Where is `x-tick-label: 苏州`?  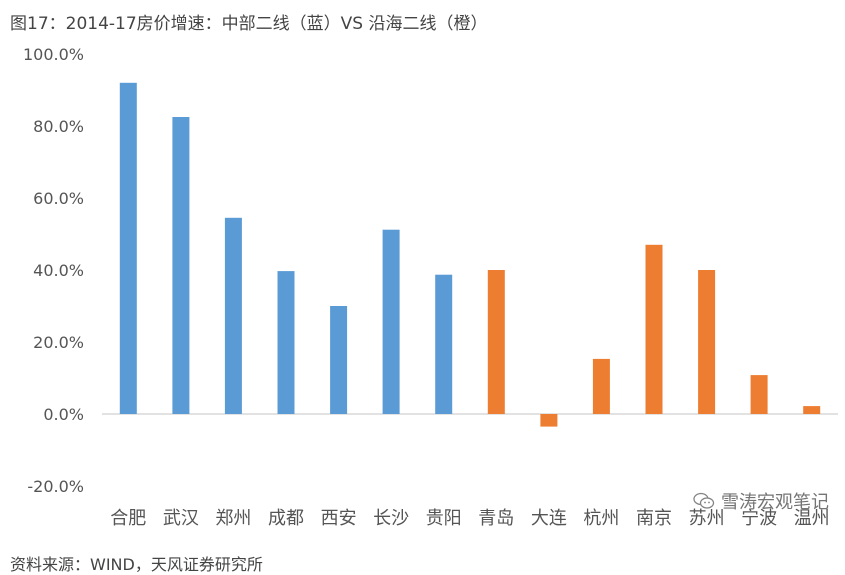
x-tick-label: 苏州 is located at coordinates (707, 518).